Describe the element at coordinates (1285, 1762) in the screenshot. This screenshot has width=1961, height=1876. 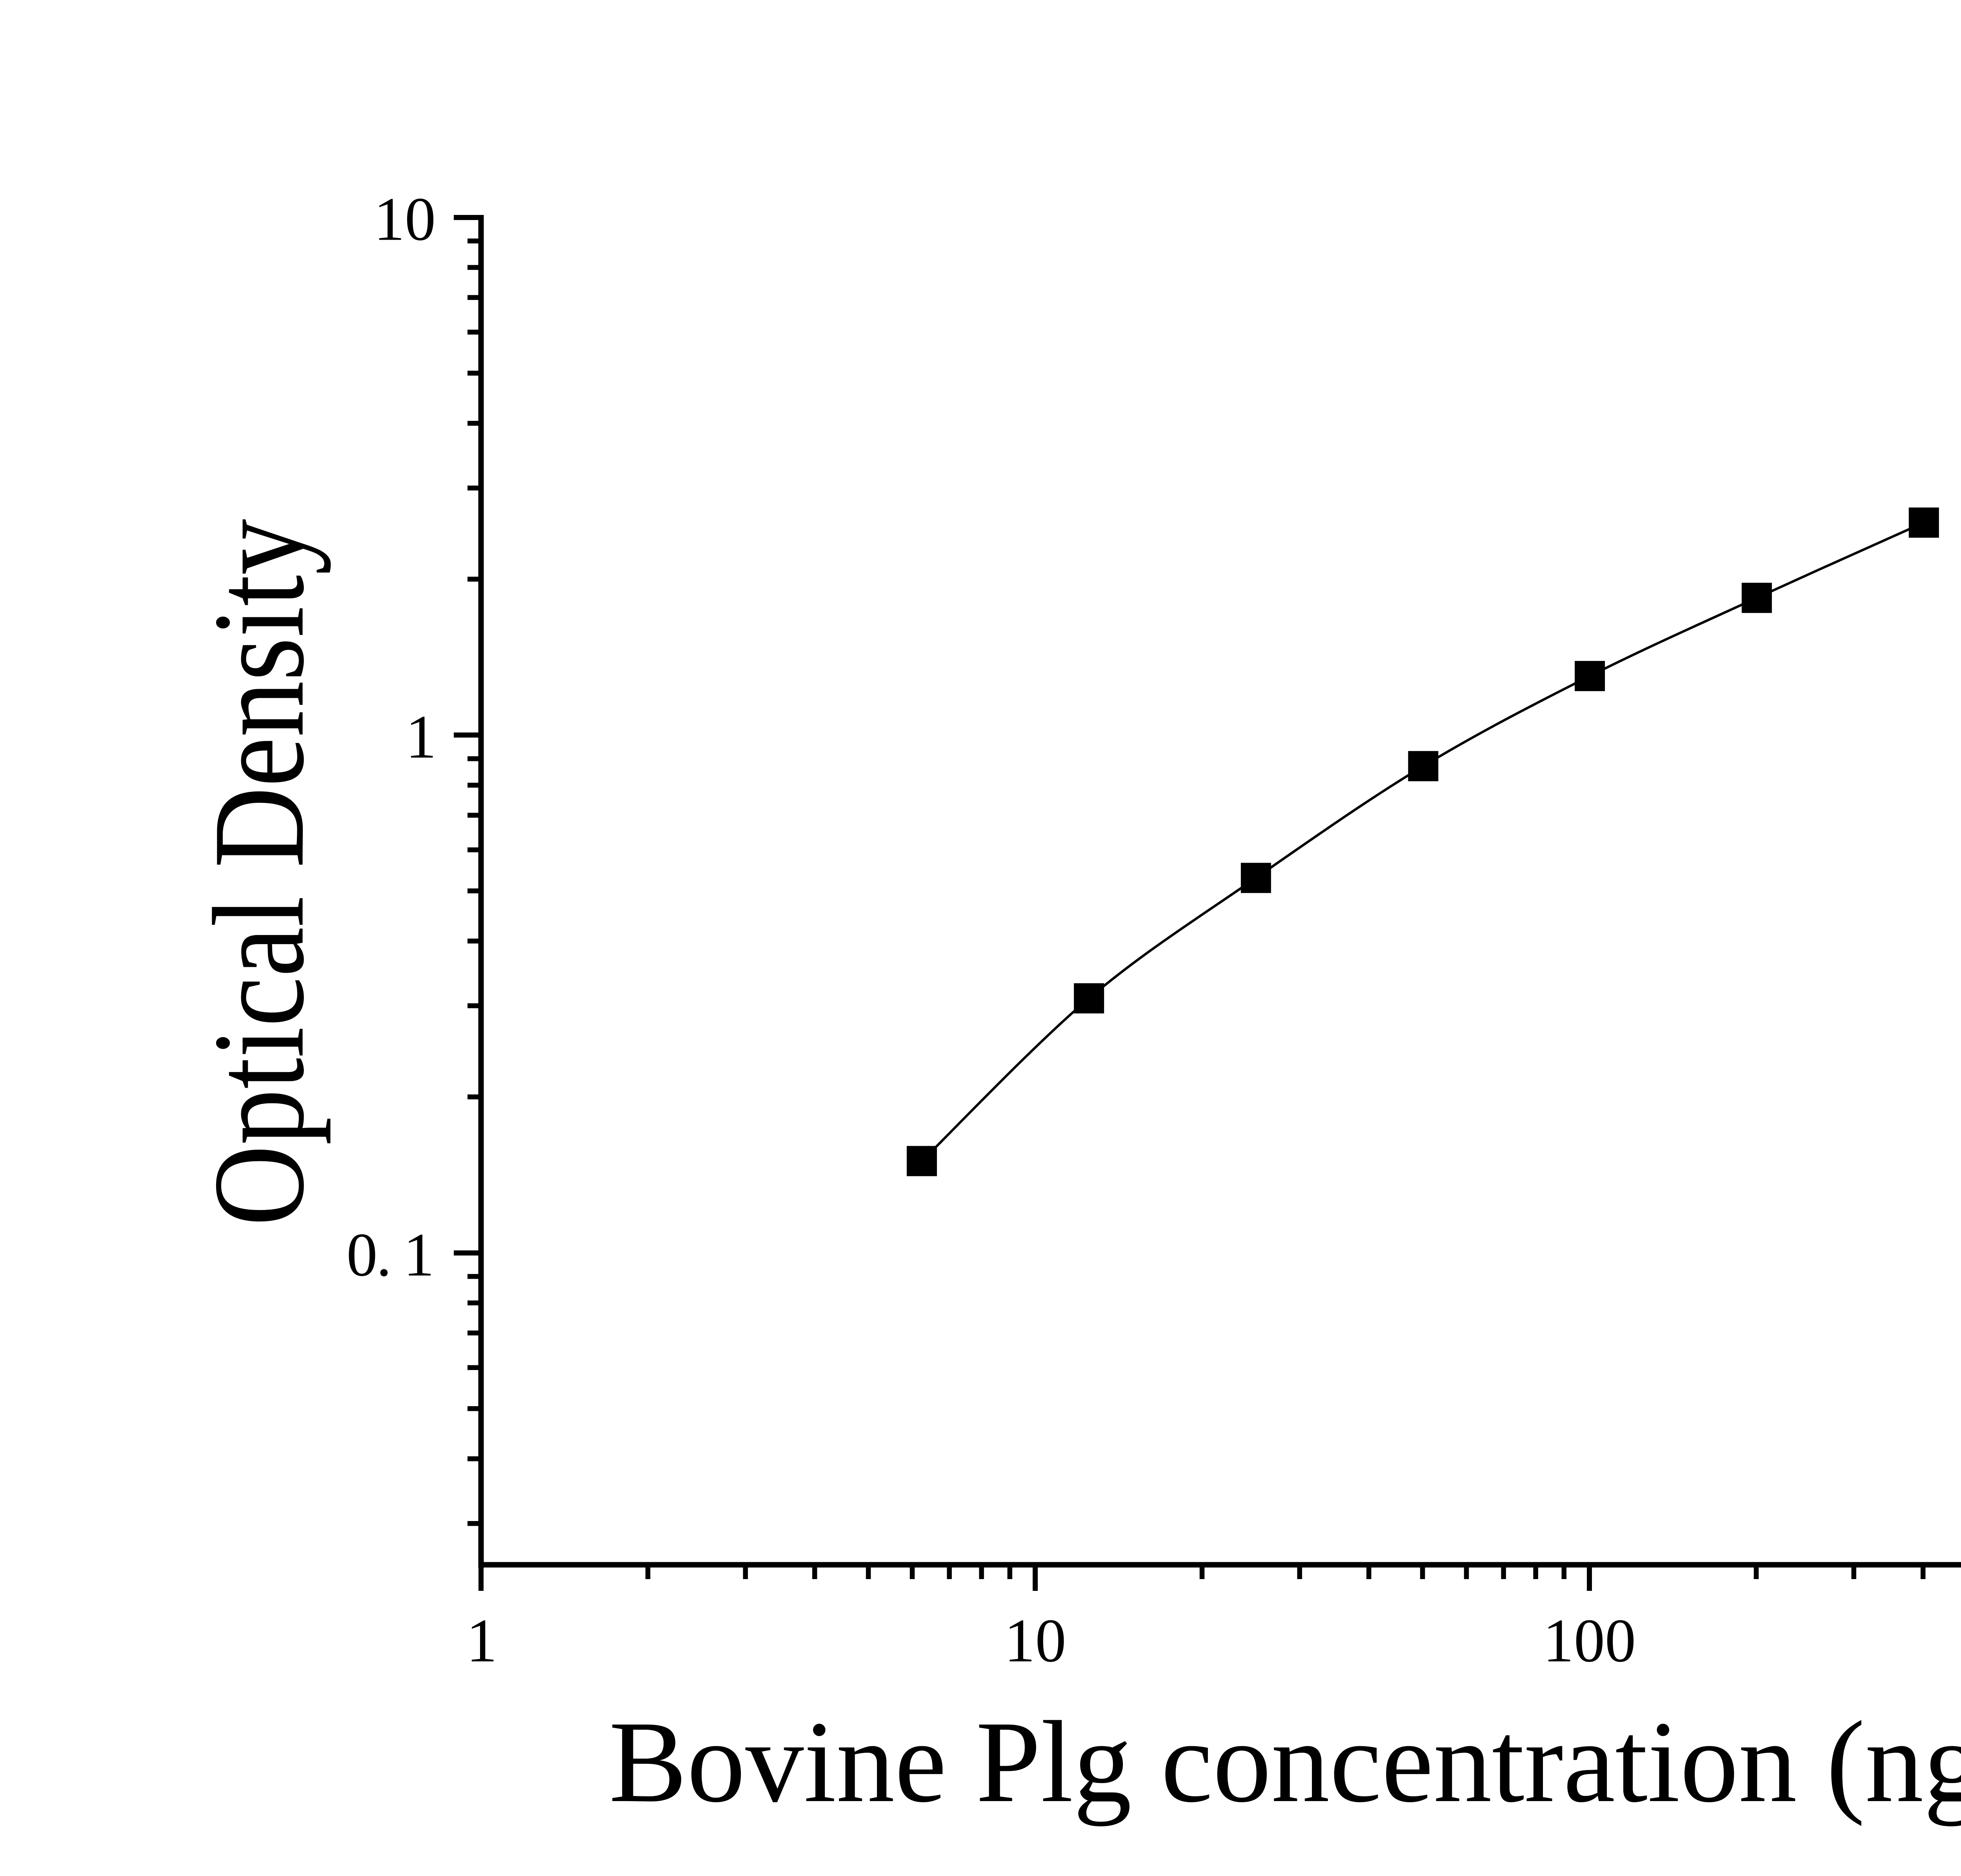
I see `svg-text:Bovine Plg concentration (ng/m: Bovine Plg concentration (ng/mL)` at that location.